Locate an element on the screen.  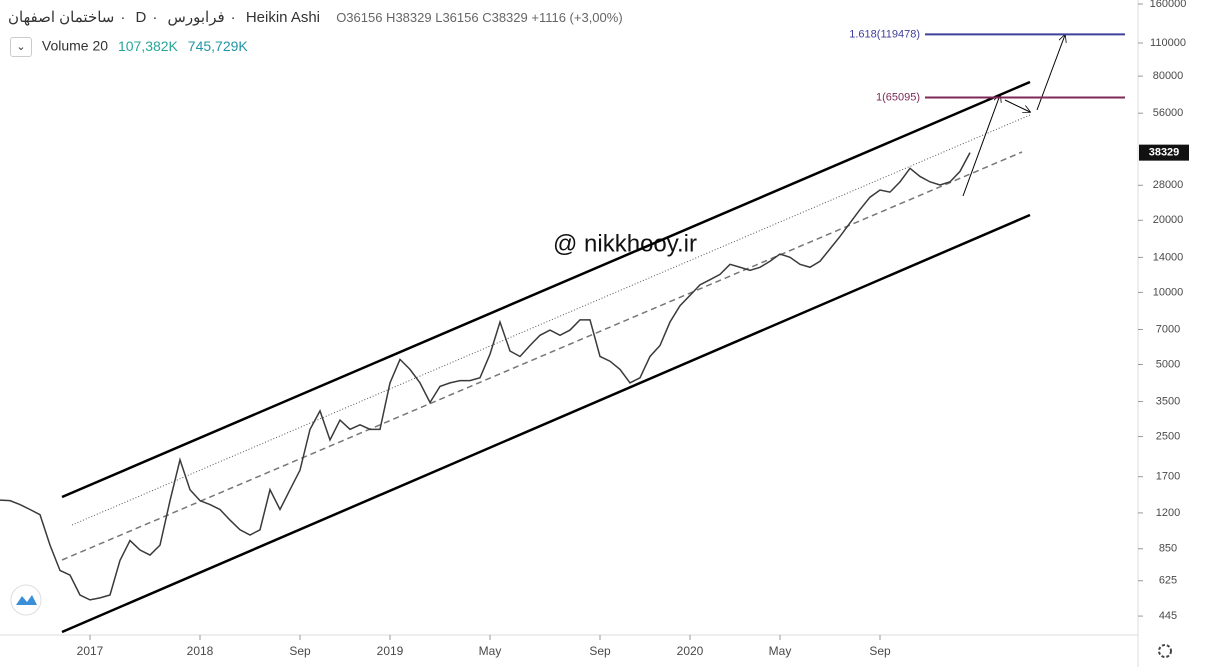
price-tag is located at coordinates (1164, 152).